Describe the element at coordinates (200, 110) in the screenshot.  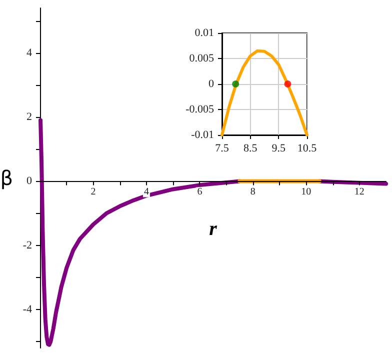
I see `y-tick-label: -0.005` at that location.